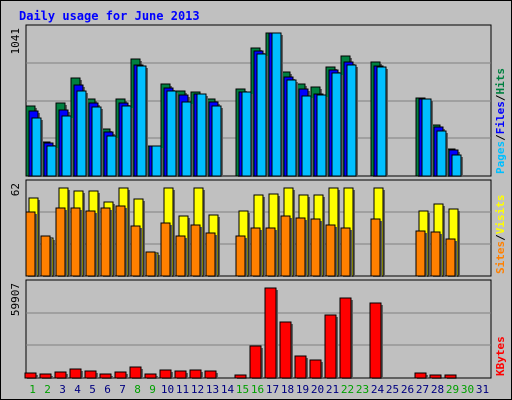 Image resolution: width=512 pixels, height=400 pixels. What do you see at coordinates (167, 389) in the screenshot?
I see `day-label-10: 10` at bounding box center [167, 389].